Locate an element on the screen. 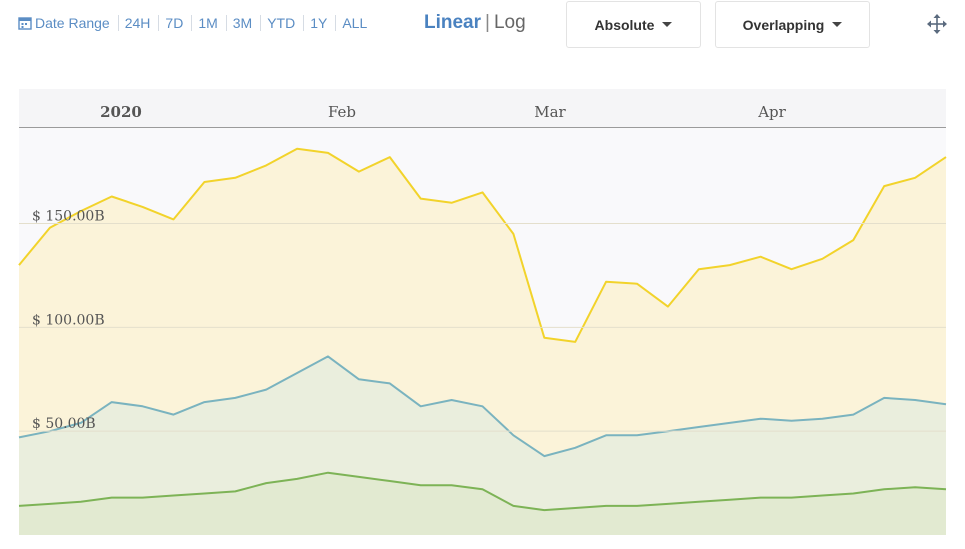  mode-dropdown-label: Absolute is located at coordinates (624, 24).